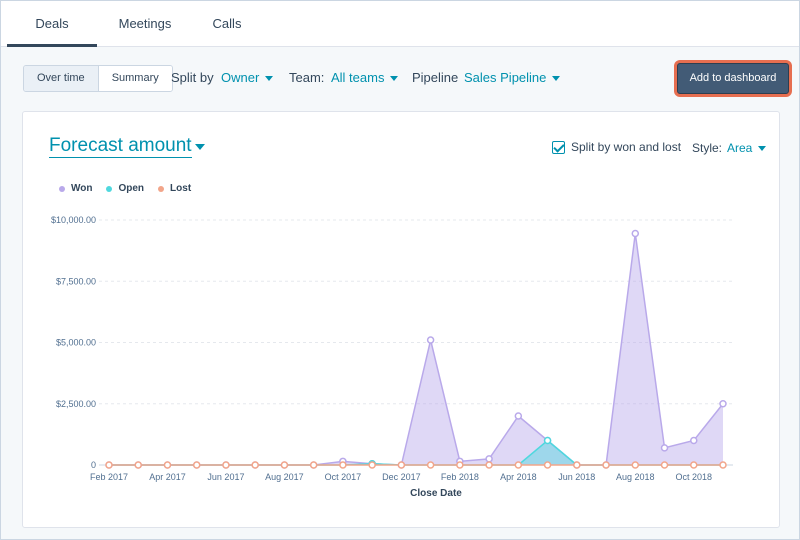 The width and height of the screenshot is (800, 540). I want to click on pipeline-label: Pipeline, so click(435, 77).